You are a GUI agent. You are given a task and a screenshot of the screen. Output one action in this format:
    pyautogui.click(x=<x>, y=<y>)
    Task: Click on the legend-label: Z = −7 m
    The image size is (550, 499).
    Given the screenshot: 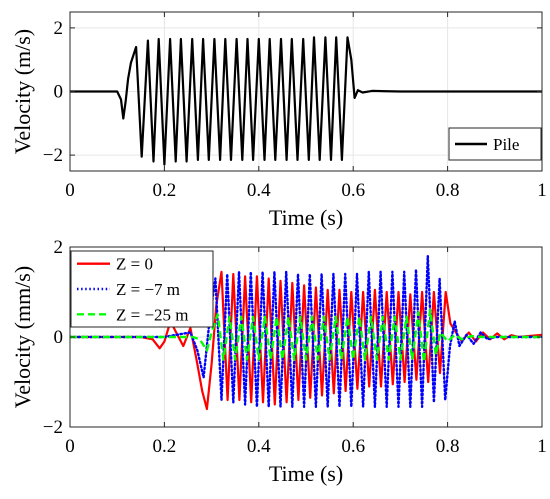 What is the action you would take?
    pyautogui.click(x=148, y=289)
    